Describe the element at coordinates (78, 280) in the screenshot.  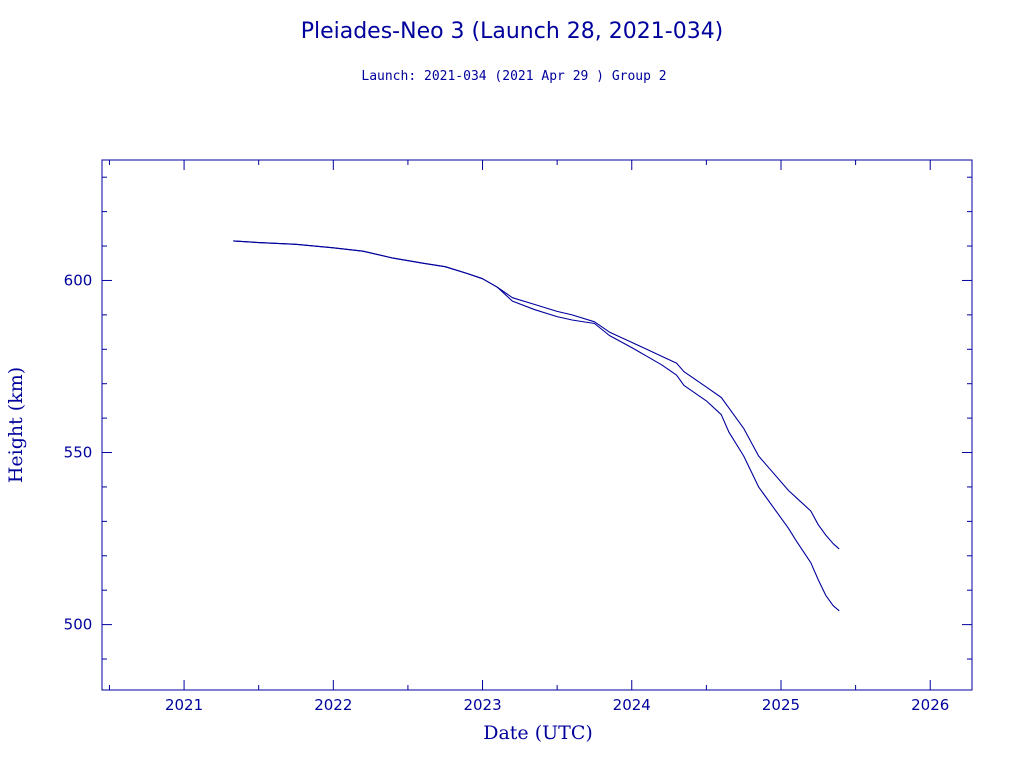
I see `y-tick-label: 600` at that location.